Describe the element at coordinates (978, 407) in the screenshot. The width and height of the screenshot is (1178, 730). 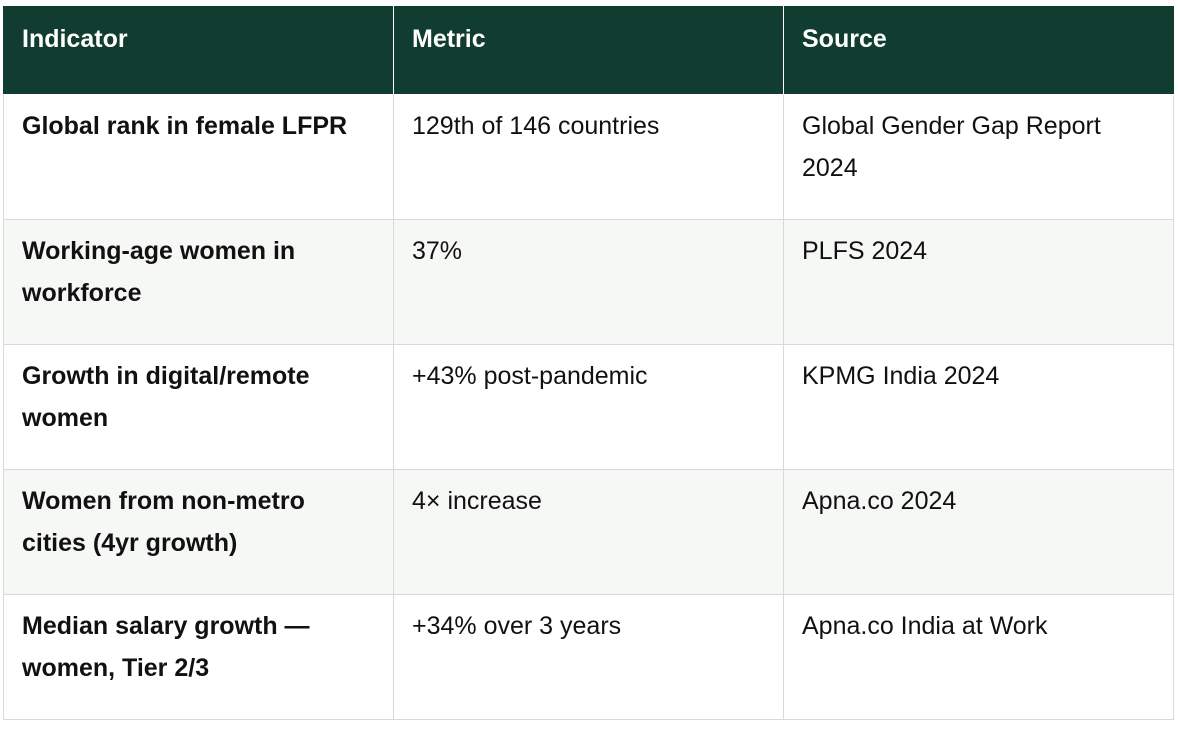
I see `cell-source: KPMG India 2024` at that location.